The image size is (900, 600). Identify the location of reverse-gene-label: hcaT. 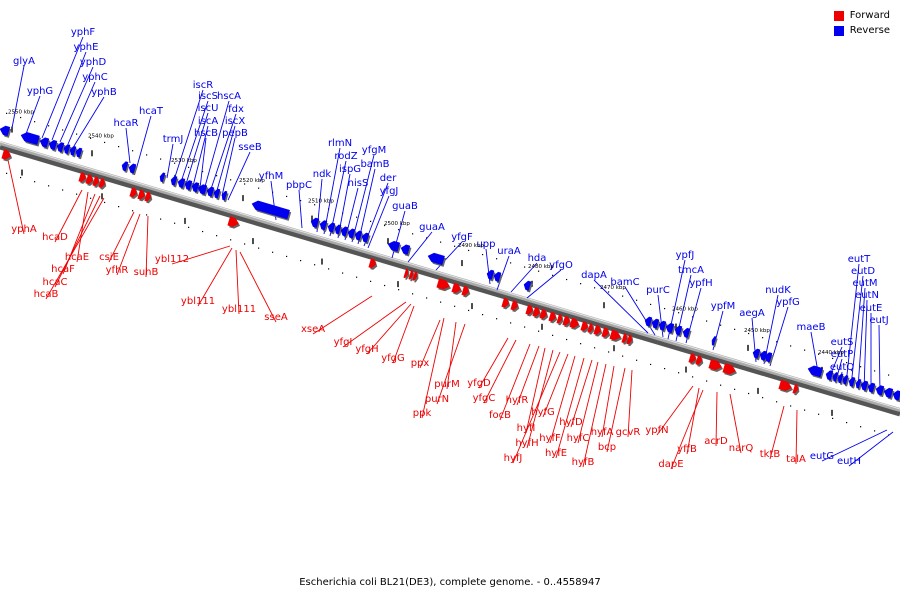
(151, 111).